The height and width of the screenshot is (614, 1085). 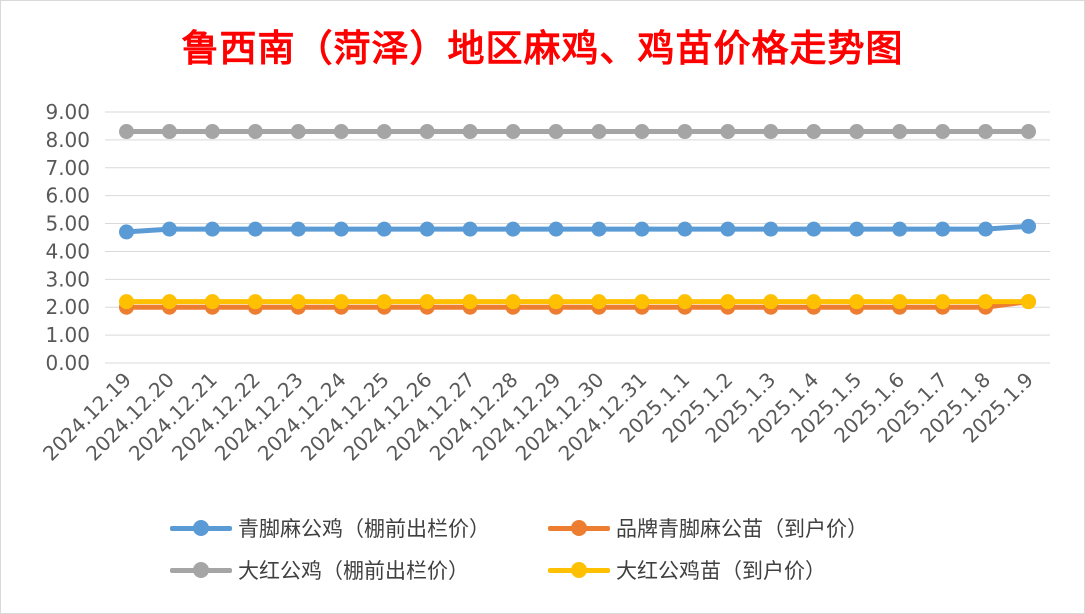 I want to click on y-tick-label: 2.00, so click(x=67, y=307).